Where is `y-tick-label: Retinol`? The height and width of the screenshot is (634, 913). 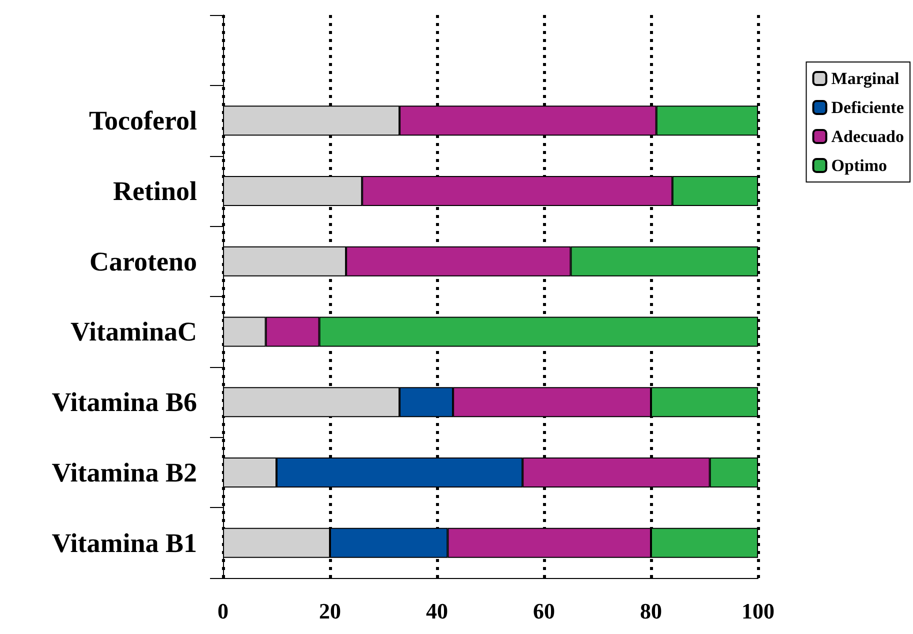
y-tick-label: Retinol is located at coordinates (155, 191).